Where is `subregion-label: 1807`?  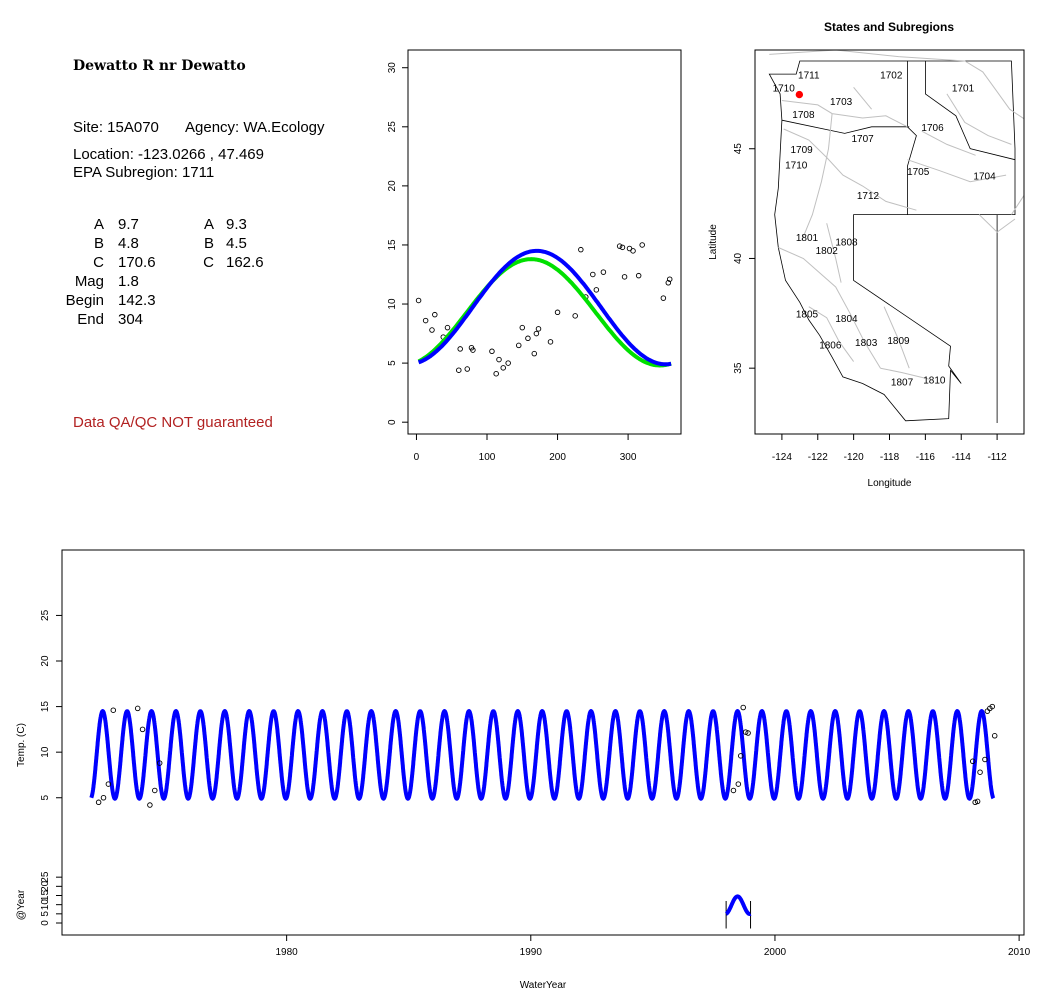
subregion-label: 1807 is located at coordinates (902, 383).